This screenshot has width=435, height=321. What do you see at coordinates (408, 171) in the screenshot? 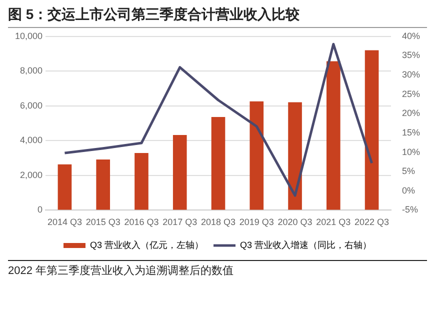
I see `y2-tick-label: 5%` at bounding box center [408, 171].